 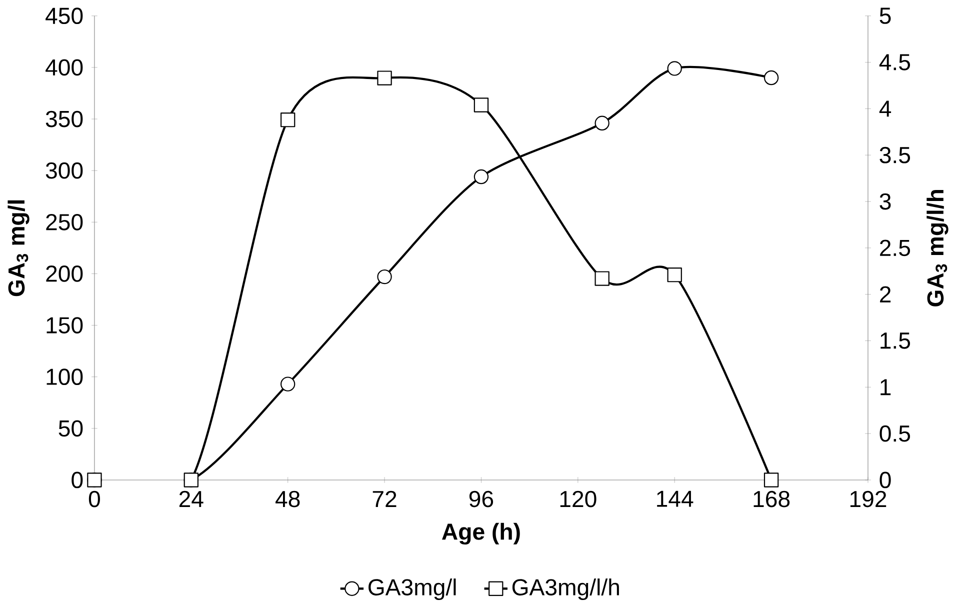 I want to click on x-tick-label: 24, so click(x=191, y=498).